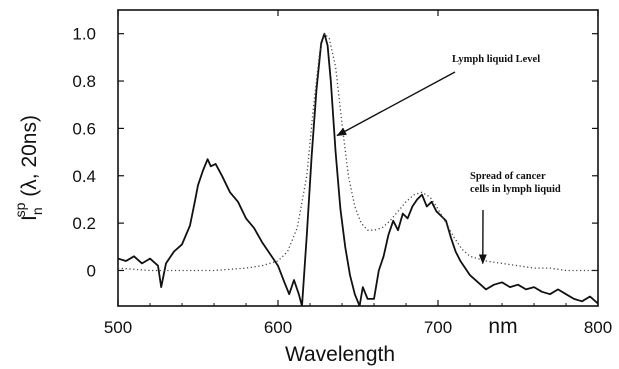 The height and width of the screenshot is (369, 619). What do you see at coordinates (496, 59) in the screenshot?
I see `annotation-text: Lymph liquid Level` at bounding box center [496, 59].